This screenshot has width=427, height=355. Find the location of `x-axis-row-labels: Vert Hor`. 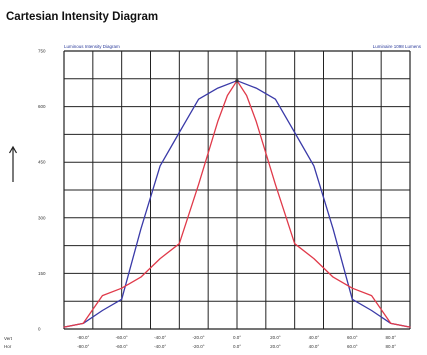

x-axis-row-labels: Vert Hor is located at coordinates (8, 343).